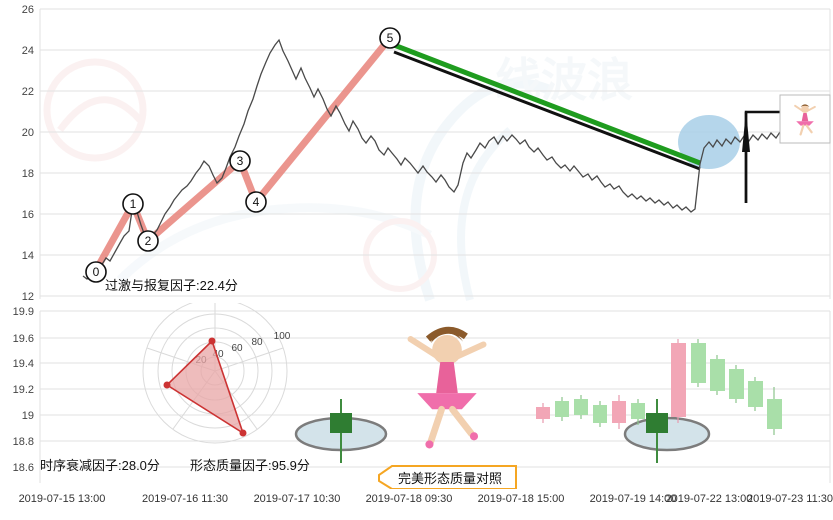 The height and width of the screenshot is (520, 833). What do you see at coordinates (790, 499) in the screenshot?
I see `x-axis-tick: 2019-07-23 11:30` at bounding box center [790, 499].